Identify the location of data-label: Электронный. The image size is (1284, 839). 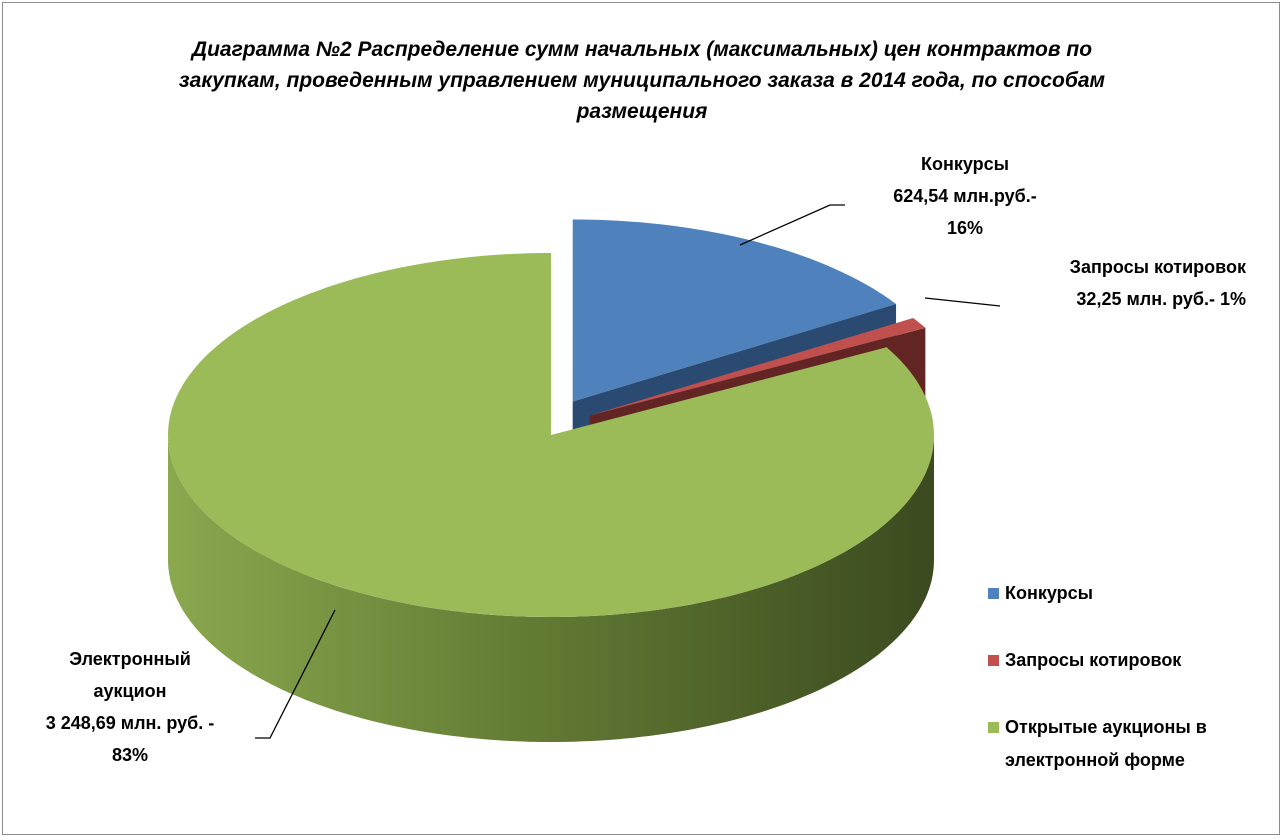
(130, 659).